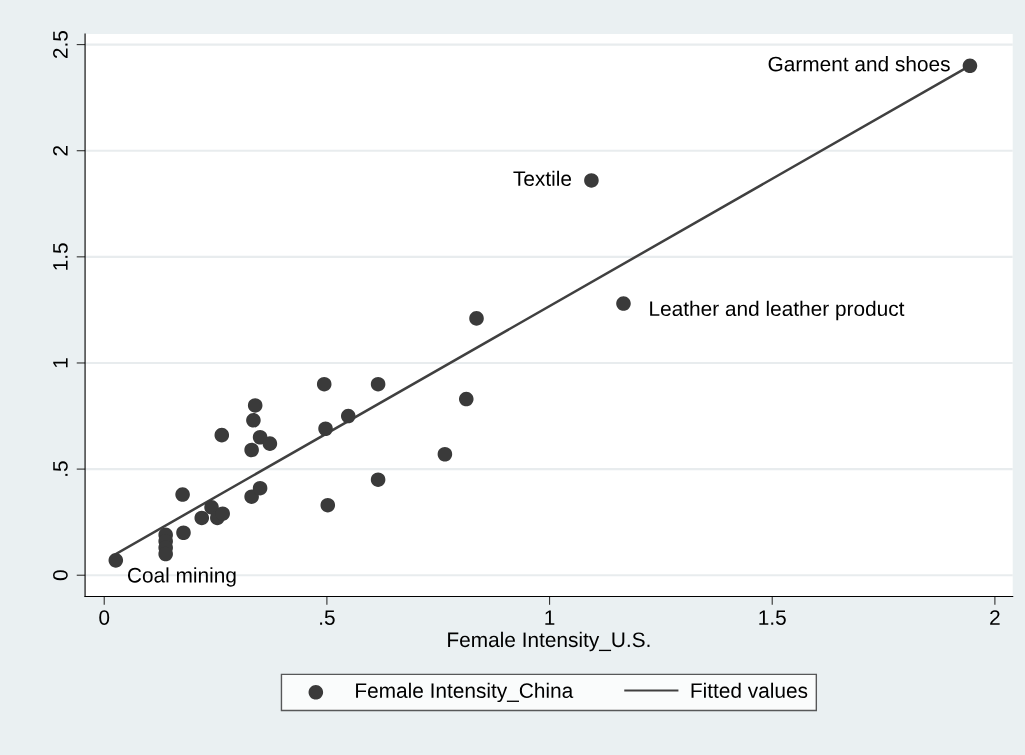 The image size is (1025, 755). I want to click on legend-label: Fitted values, so click(749, 690).